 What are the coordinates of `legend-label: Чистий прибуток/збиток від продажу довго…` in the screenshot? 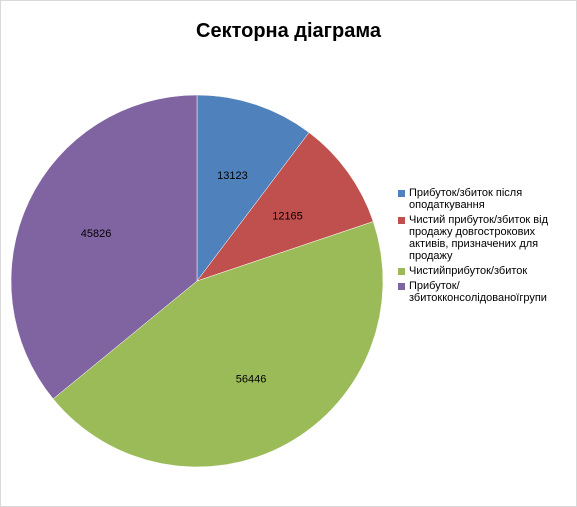 It's located at (479, 238).